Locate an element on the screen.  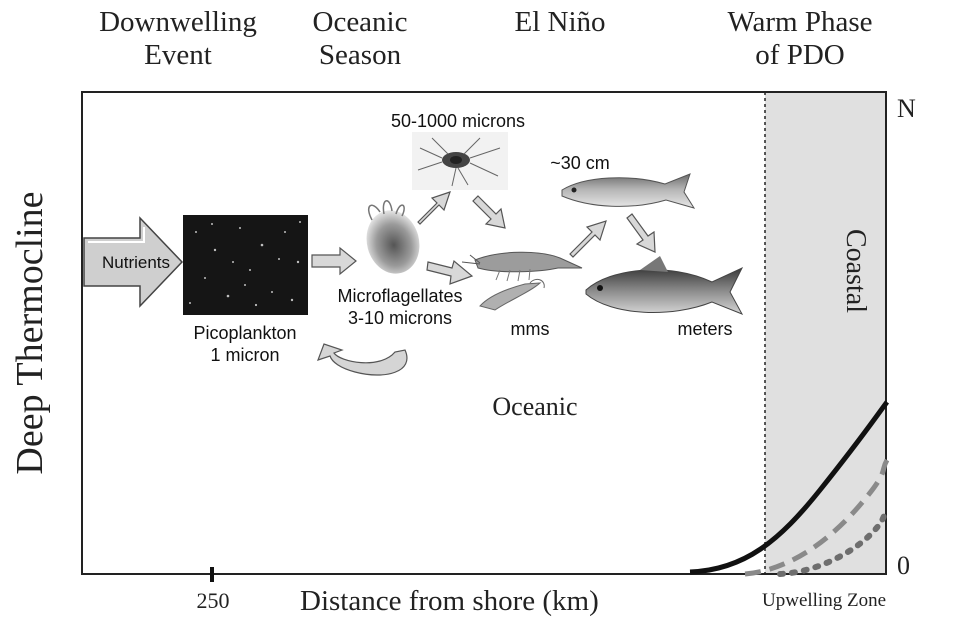
picoplankton-name: Picoplankton is located at coordinates (245, 333).